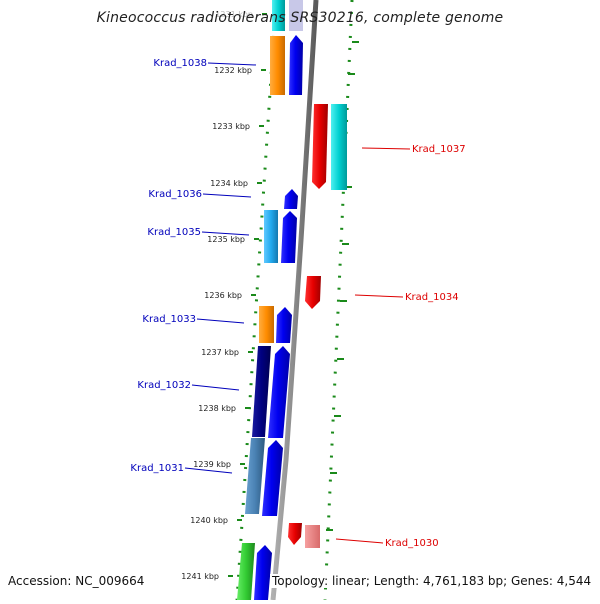  Describe the element at coordinates (220, 352) in the screenshot. I see `tick-label: 1237 kbp` at that location.